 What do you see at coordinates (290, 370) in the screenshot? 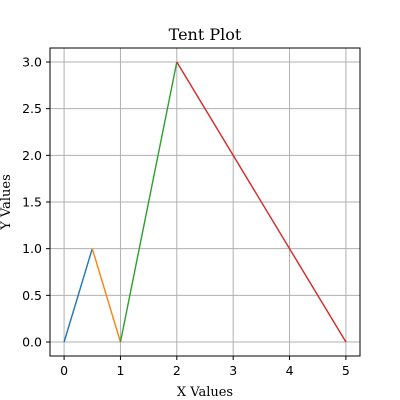
I see `x-tick-label: 4` at bounding box center [290, 370].